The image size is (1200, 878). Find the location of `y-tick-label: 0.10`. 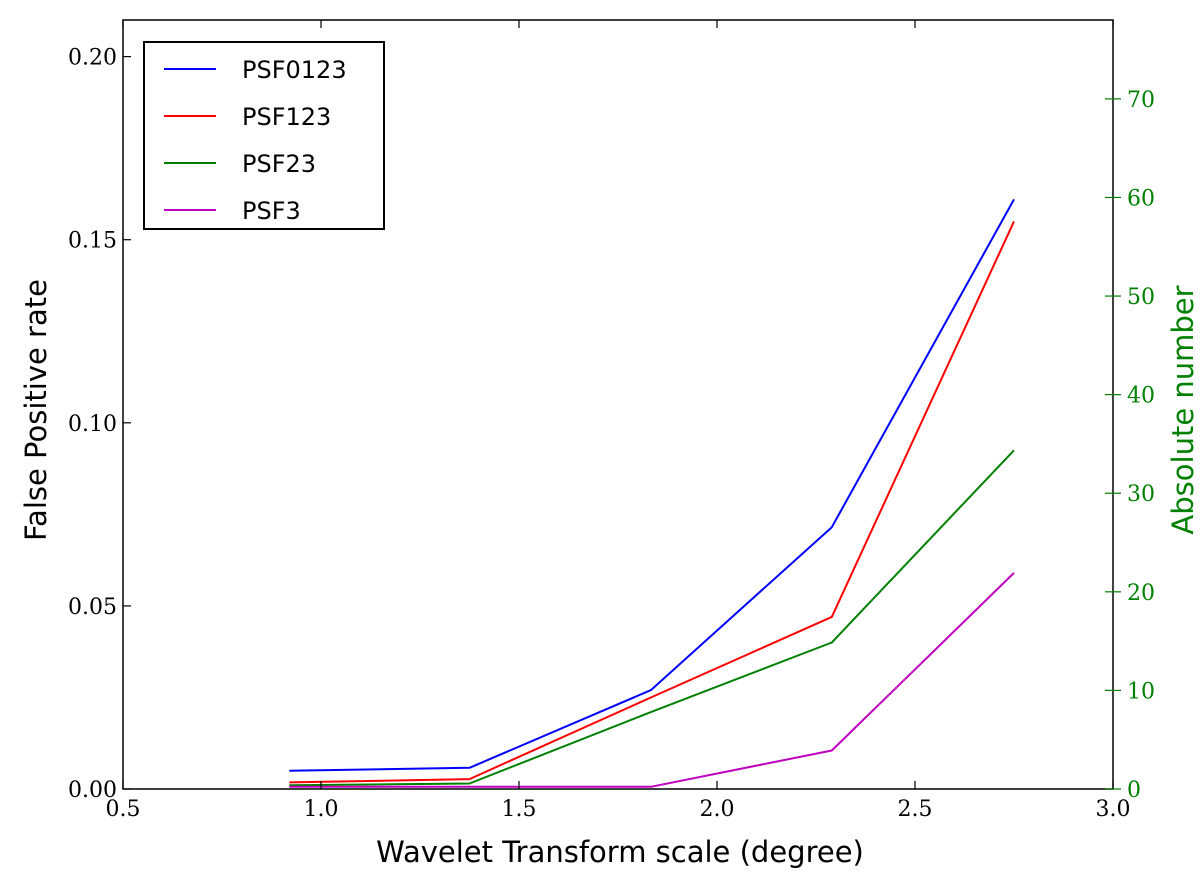

y-tick-label: 0.10 is located at coordinates (92, 424).